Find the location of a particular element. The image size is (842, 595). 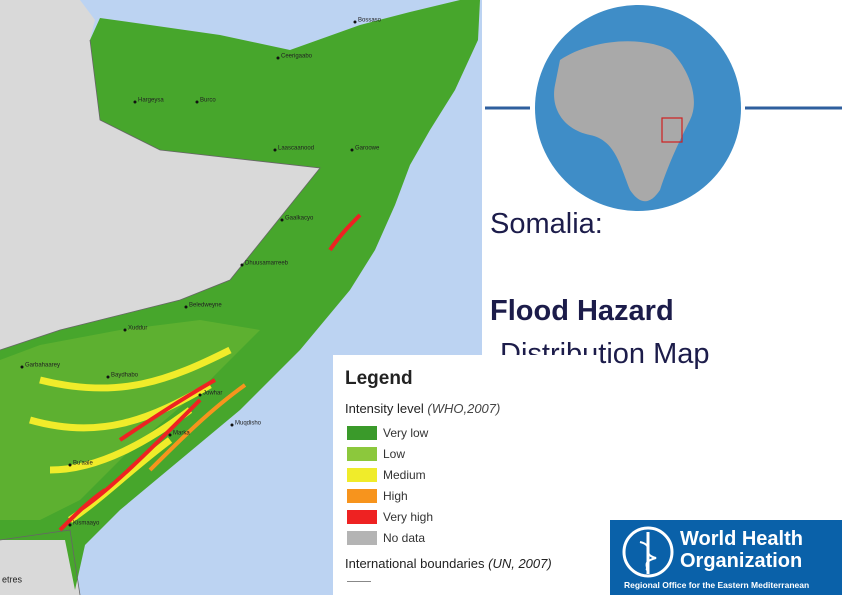

legend-item: Low is located at coordinates (376, 454).